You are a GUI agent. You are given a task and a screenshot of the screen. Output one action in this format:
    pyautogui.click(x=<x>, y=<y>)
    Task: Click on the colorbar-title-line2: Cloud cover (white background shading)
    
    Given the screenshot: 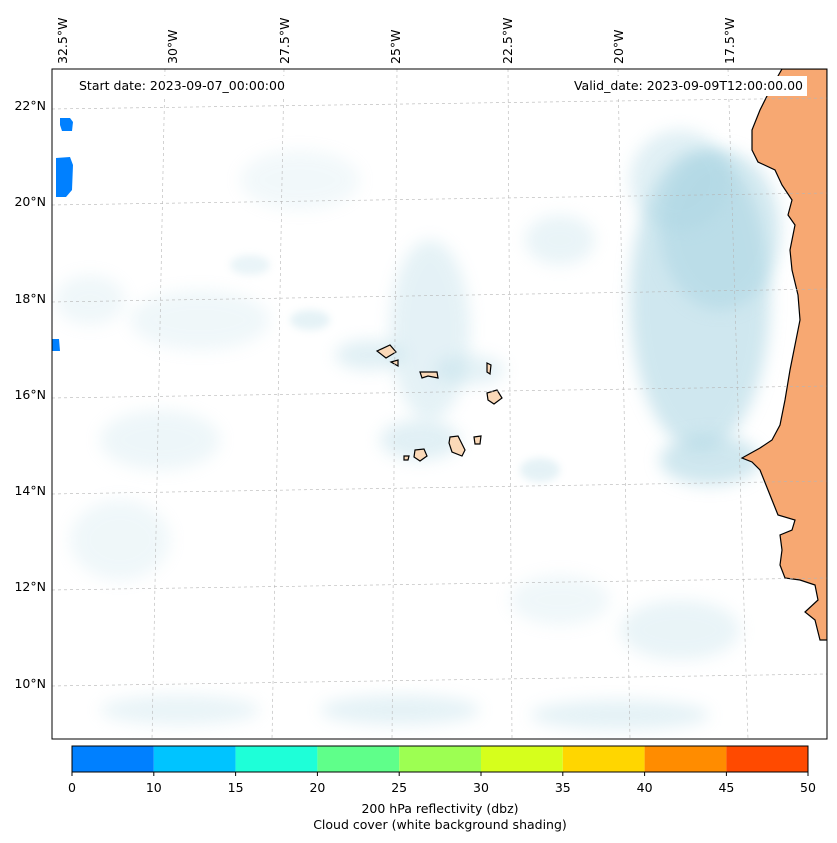 What is the action you would take?
    pyautogui.click(x=440, y=824)
    